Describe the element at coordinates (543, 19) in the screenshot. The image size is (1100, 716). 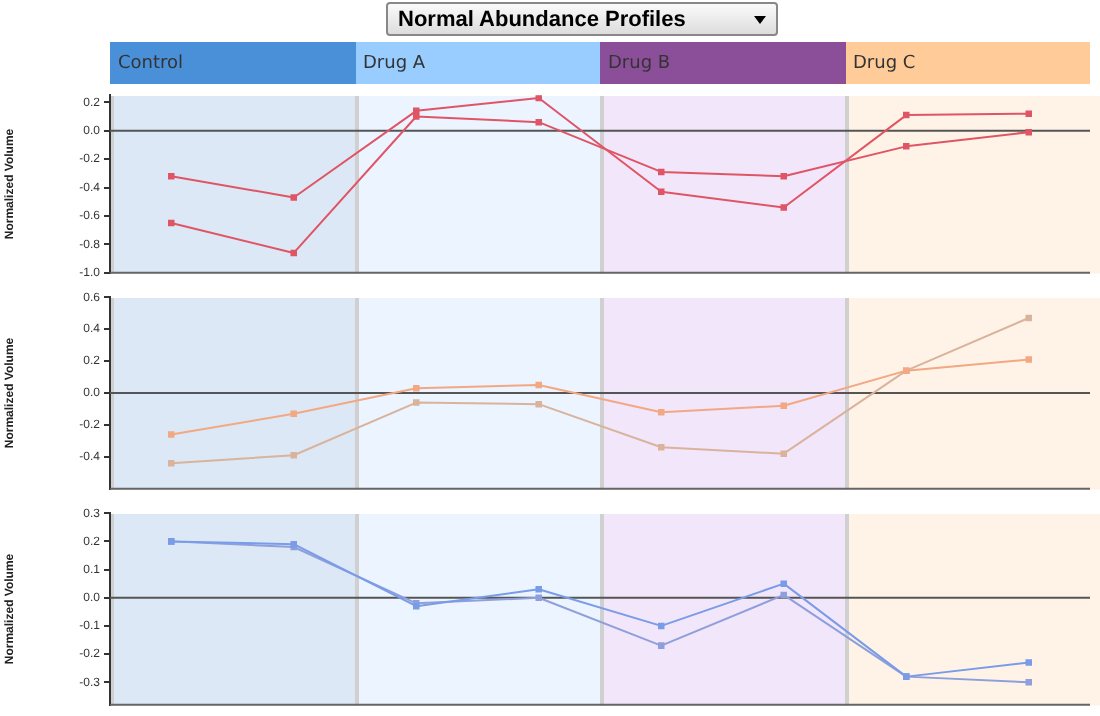
I see `chart-title: Normal Abundance Profiles` at that location.